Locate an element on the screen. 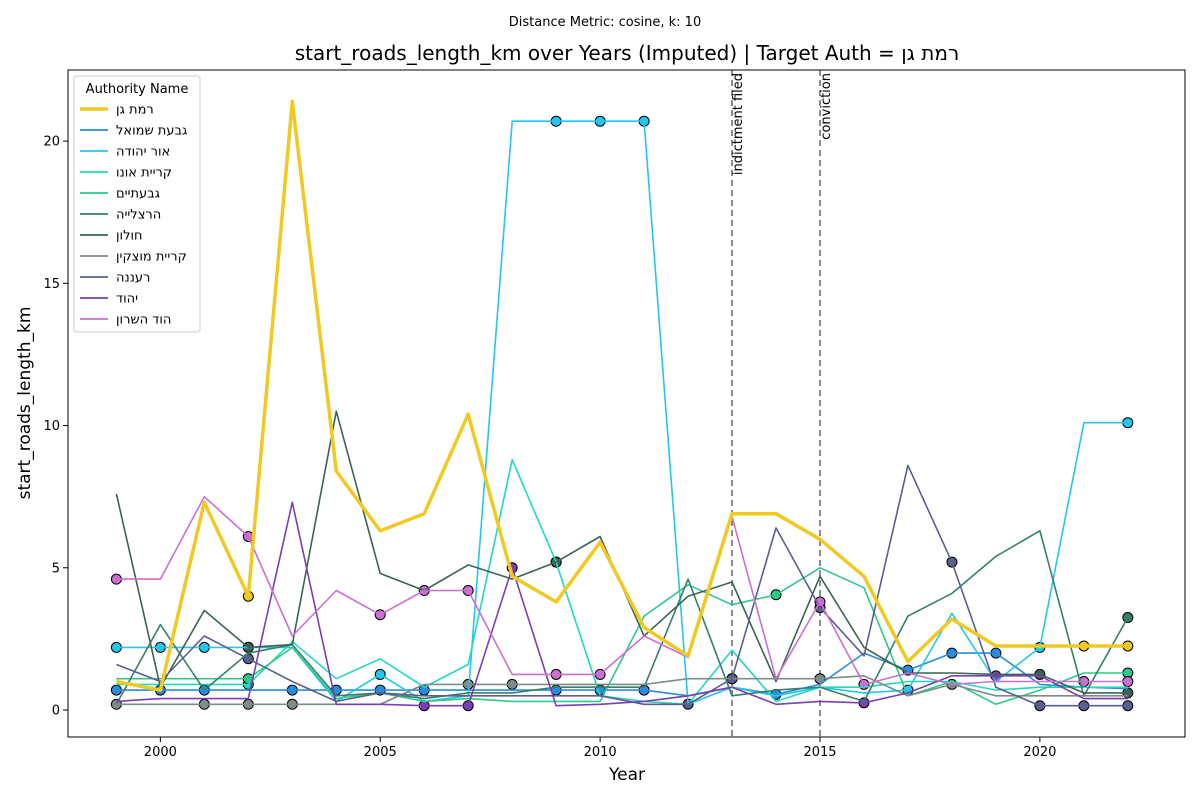  legend-entry-3: קריית אונו is located at coordinates (126, 173).